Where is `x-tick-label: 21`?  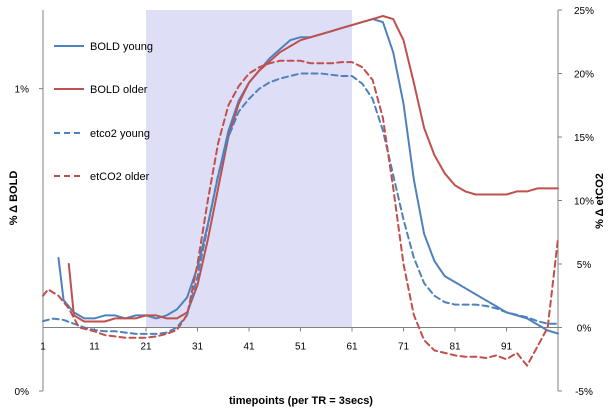 x-tick-label: 21 is located at coordinates (146, 347).